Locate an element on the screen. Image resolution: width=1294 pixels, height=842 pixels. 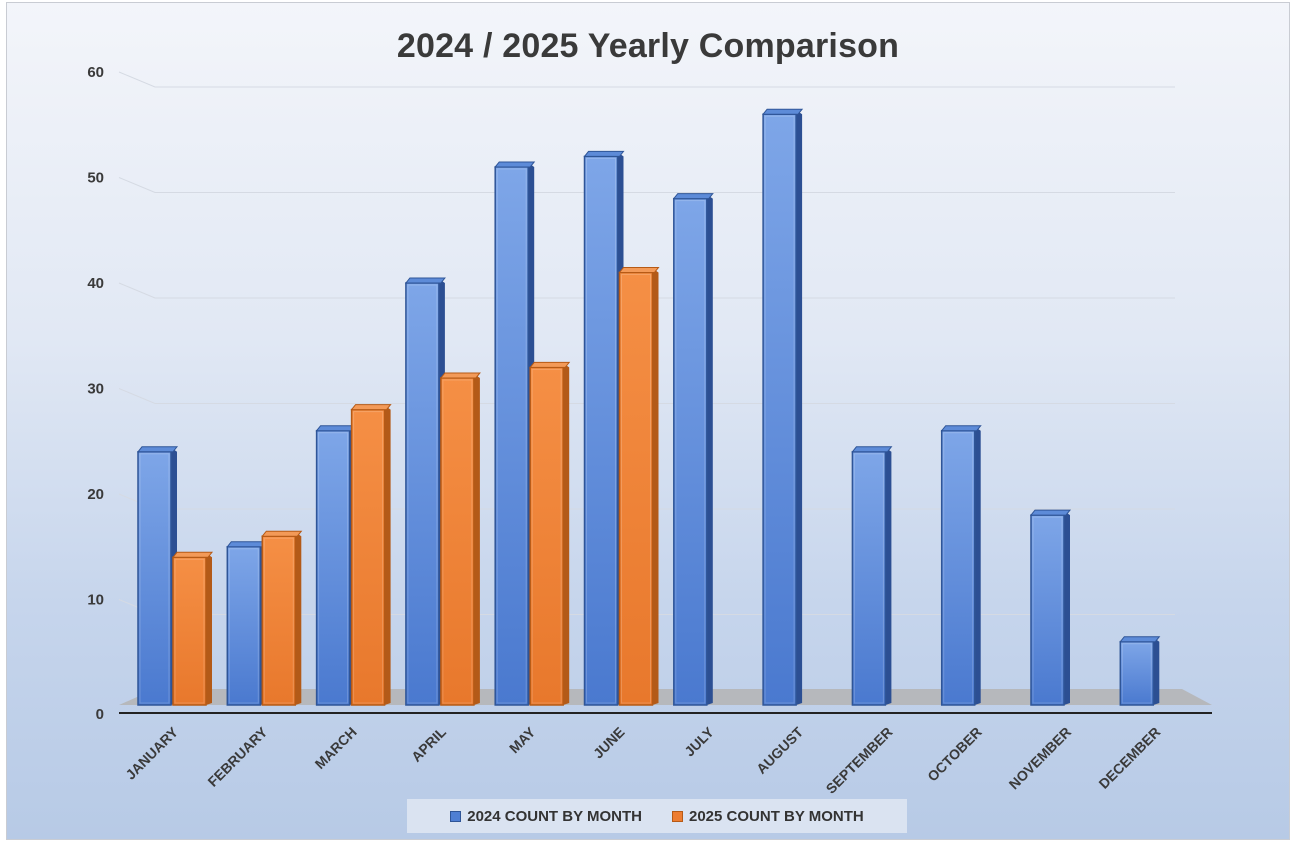
bar-2024-february is located at coordinates (247, 623).